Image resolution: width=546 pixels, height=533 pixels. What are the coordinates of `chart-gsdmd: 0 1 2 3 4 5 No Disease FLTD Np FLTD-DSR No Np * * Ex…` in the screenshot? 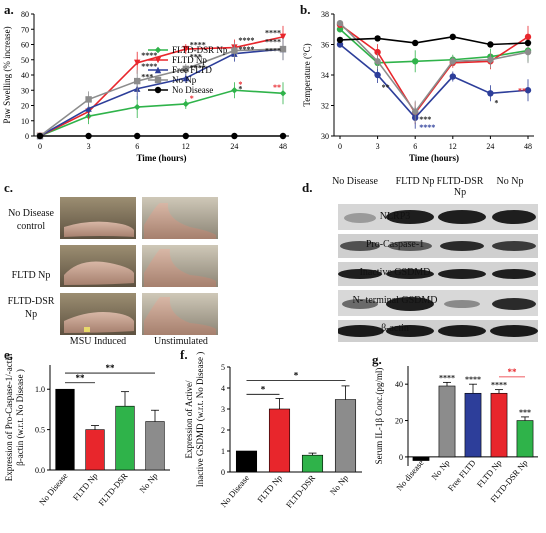 It's located at (273, 431).